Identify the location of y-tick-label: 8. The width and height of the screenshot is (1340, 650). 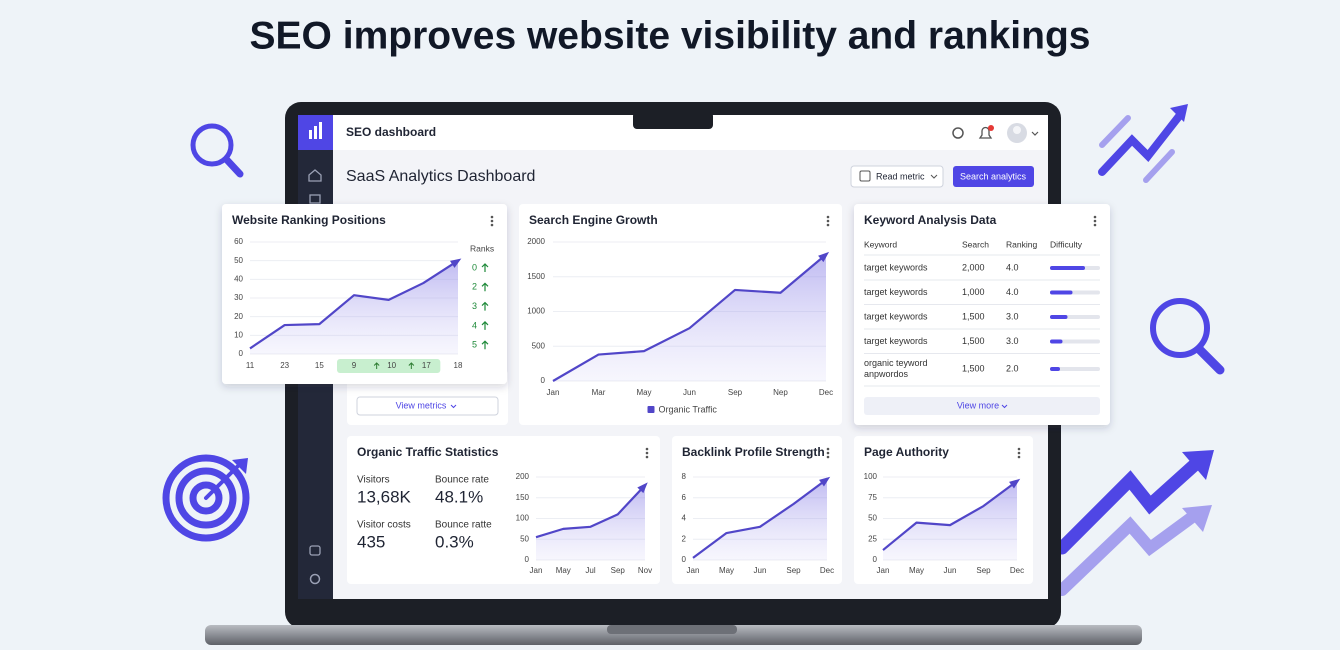
(684, 476).